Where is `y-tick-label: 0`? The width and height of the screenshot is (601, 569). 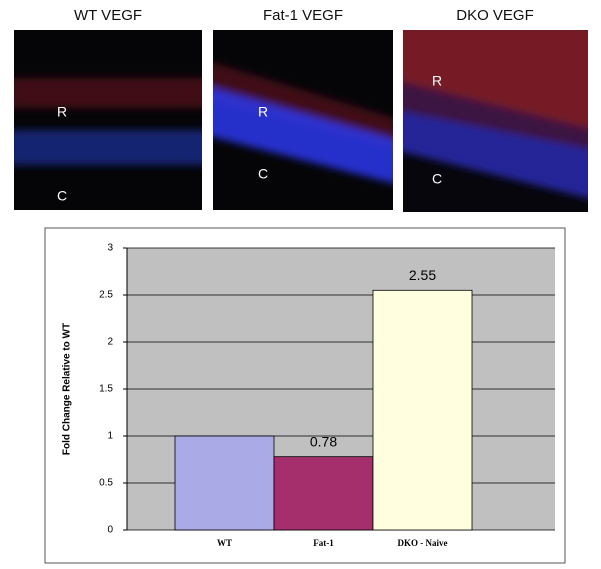 y-tick-label: 0 is located at coordinates (110, 530).